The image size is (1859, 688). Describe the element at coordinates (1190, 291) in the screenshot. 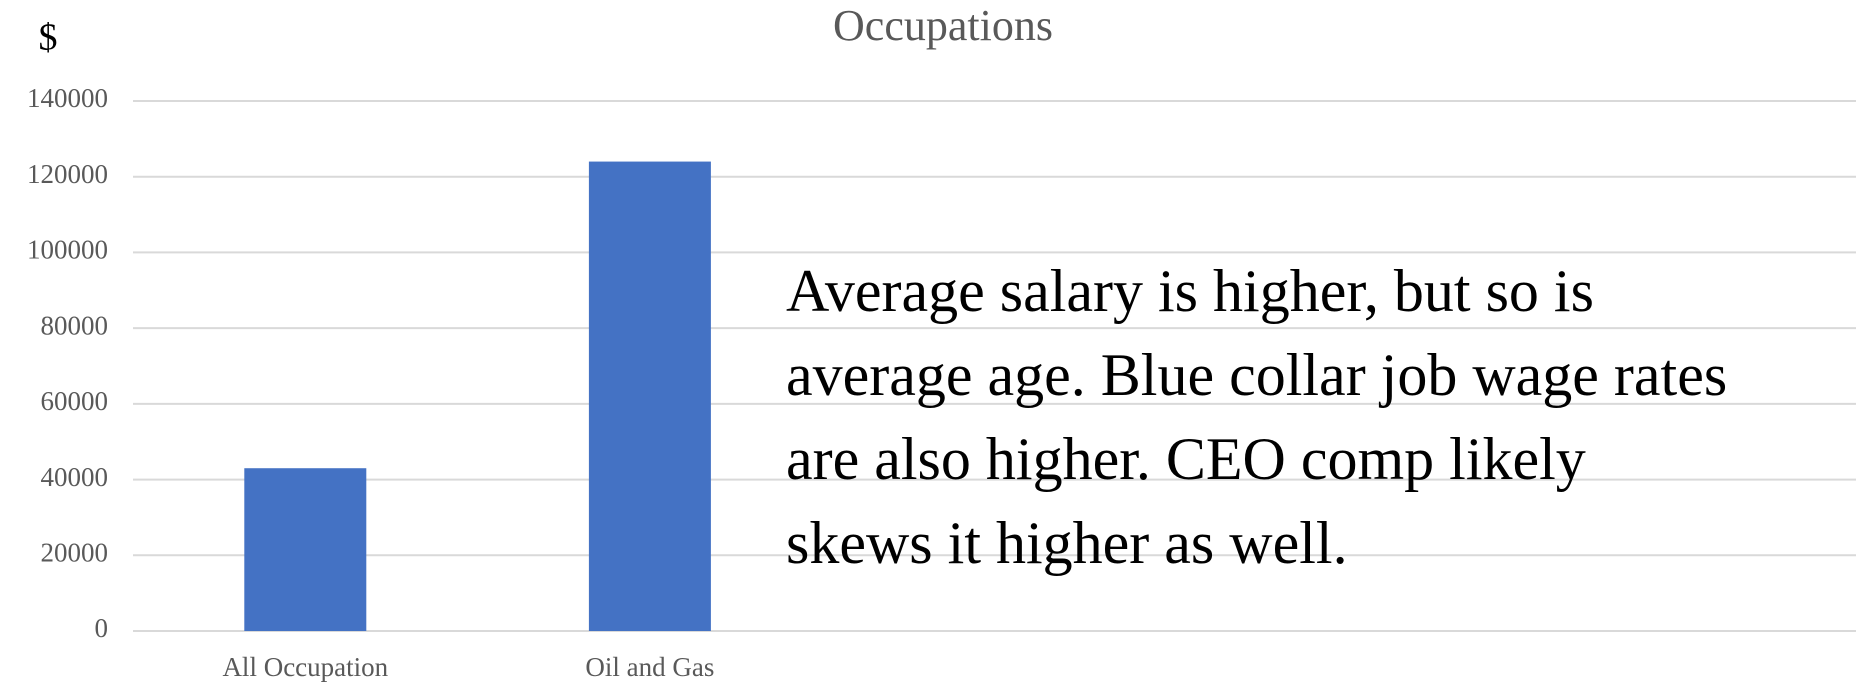

I see `annotation: Average salary is higher, but so is` at that location.